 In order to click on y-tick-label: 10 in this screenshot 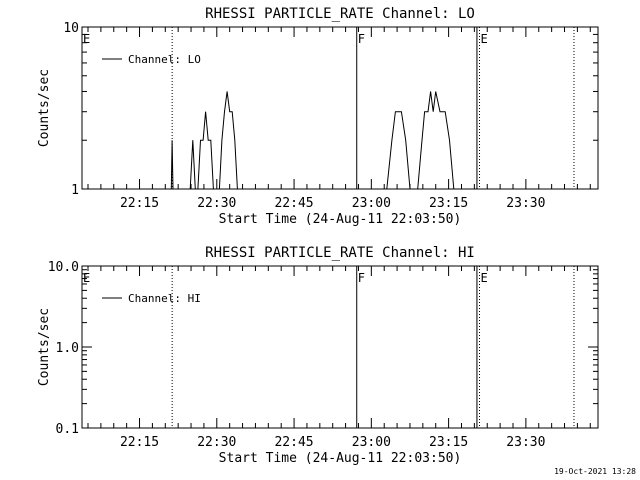, I will do `click(71, 28)`.